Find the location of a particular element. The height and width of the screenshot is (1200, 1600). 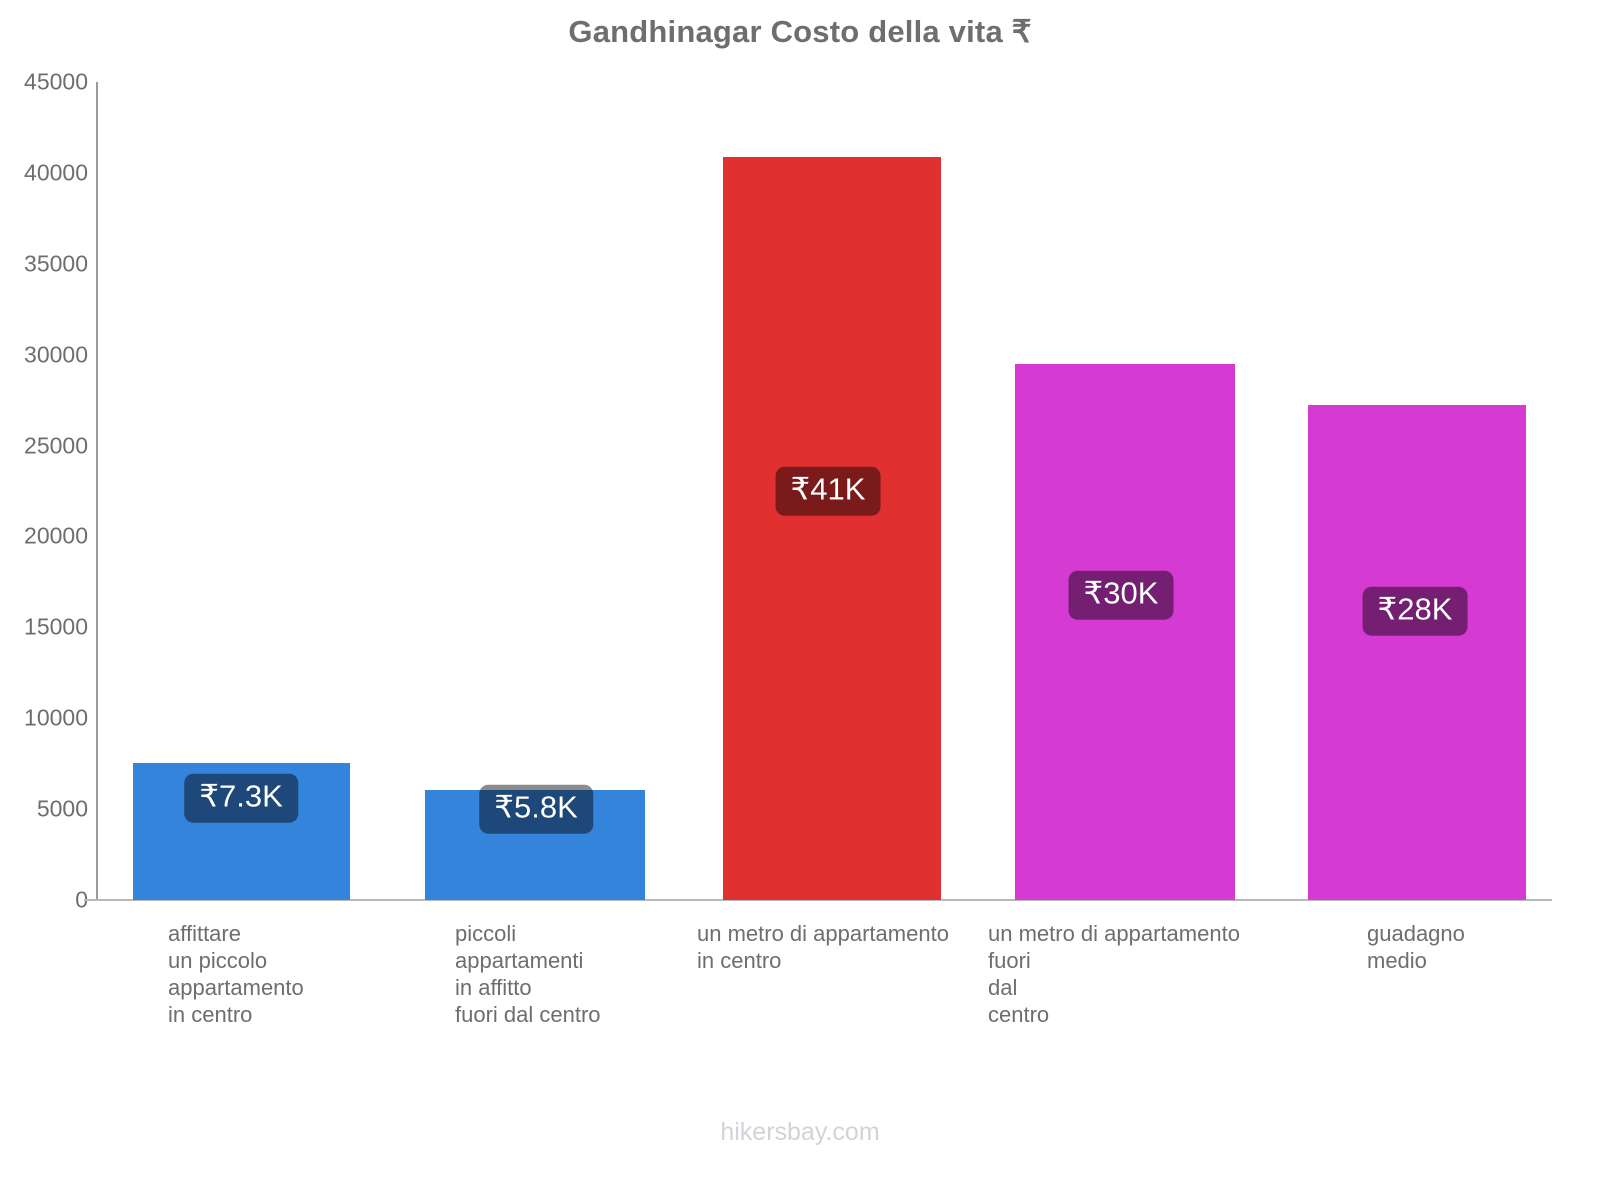

x-axis-label-un-metro-di-appartamento-in-centro: un metro di appartamento in centro is located at coordinates (823, 947).